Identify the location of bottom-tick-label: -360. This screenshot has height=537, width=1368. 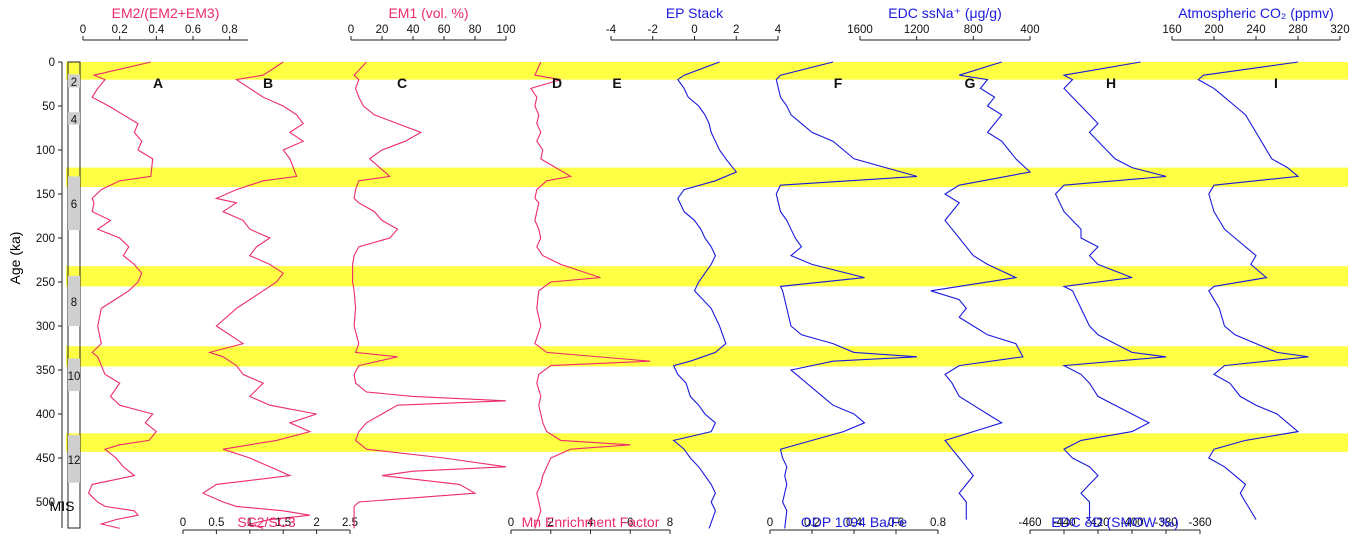
(1199, 523).